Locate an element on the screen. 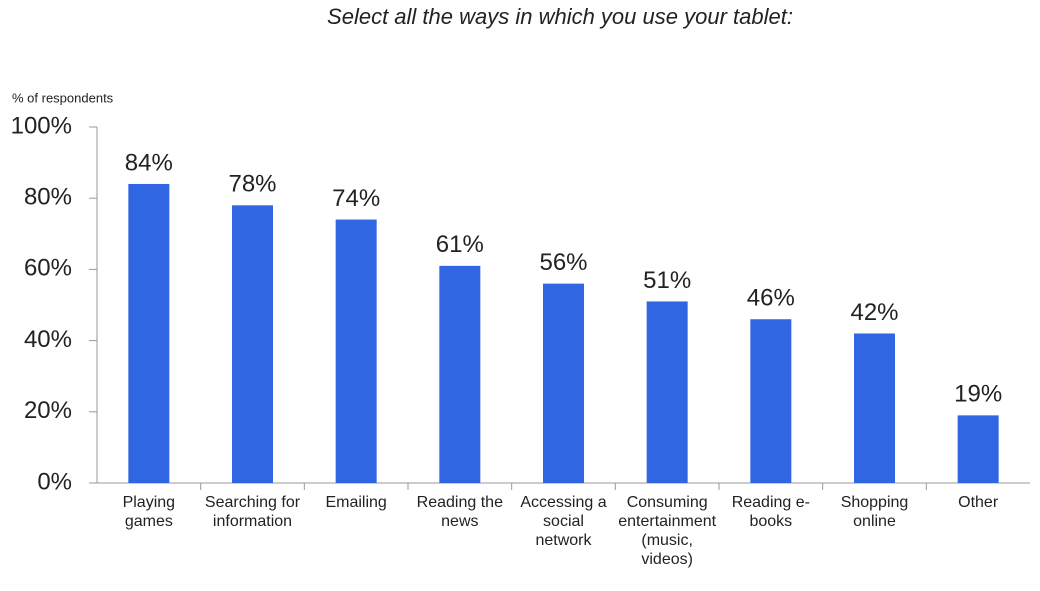  x-tick-label: Reading the news is located at coordinates (459, 512).